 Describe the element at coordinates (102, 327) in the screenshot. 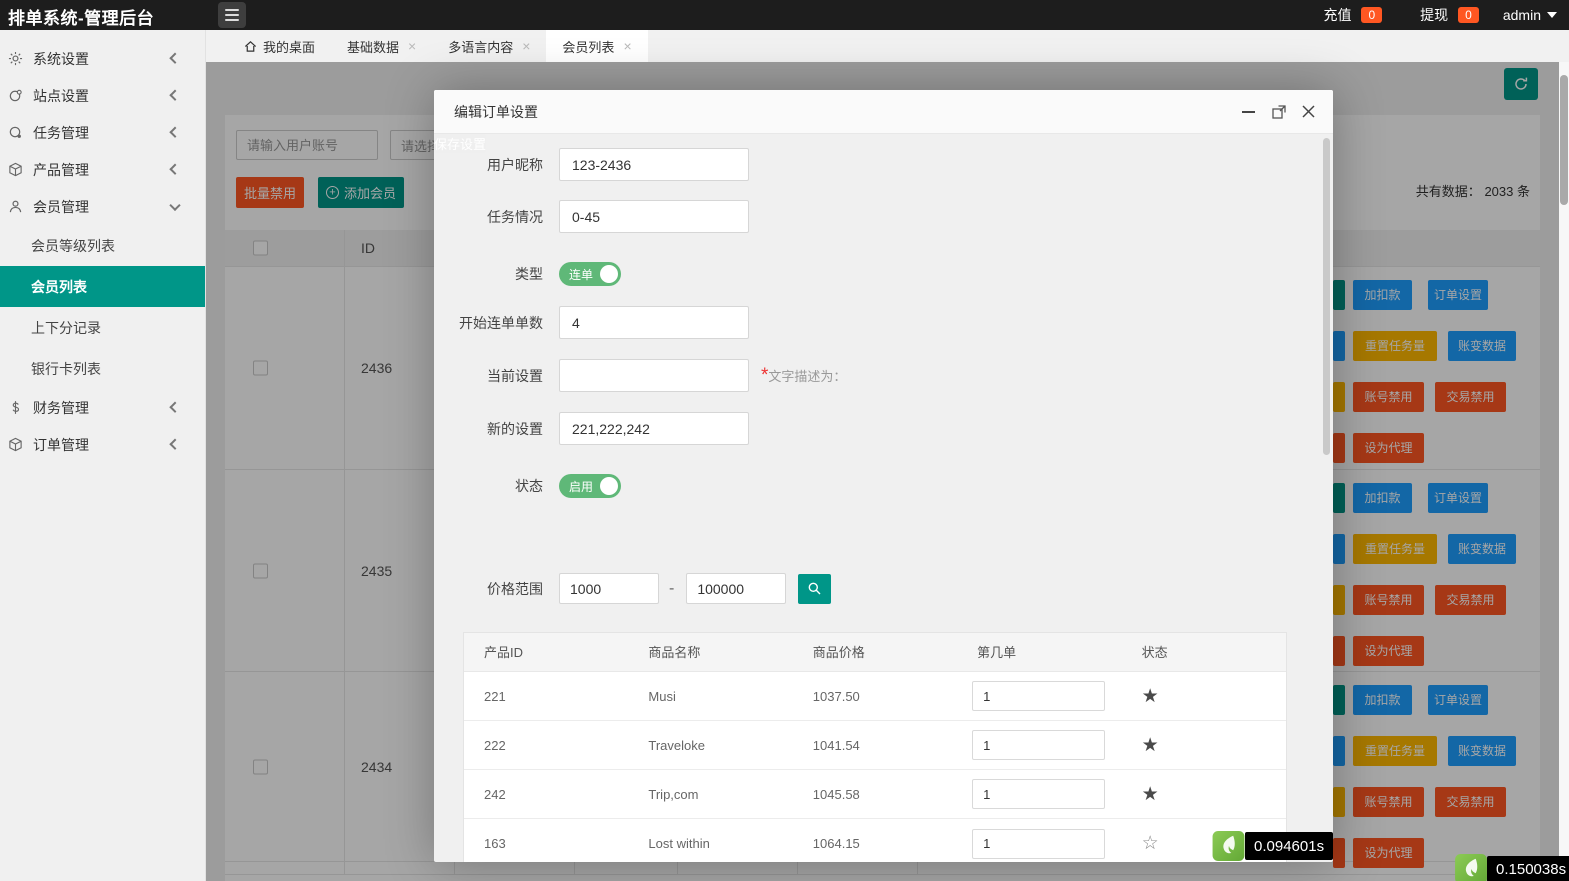

I see `sidebar-item-score-records: 上下分记录` at that location.